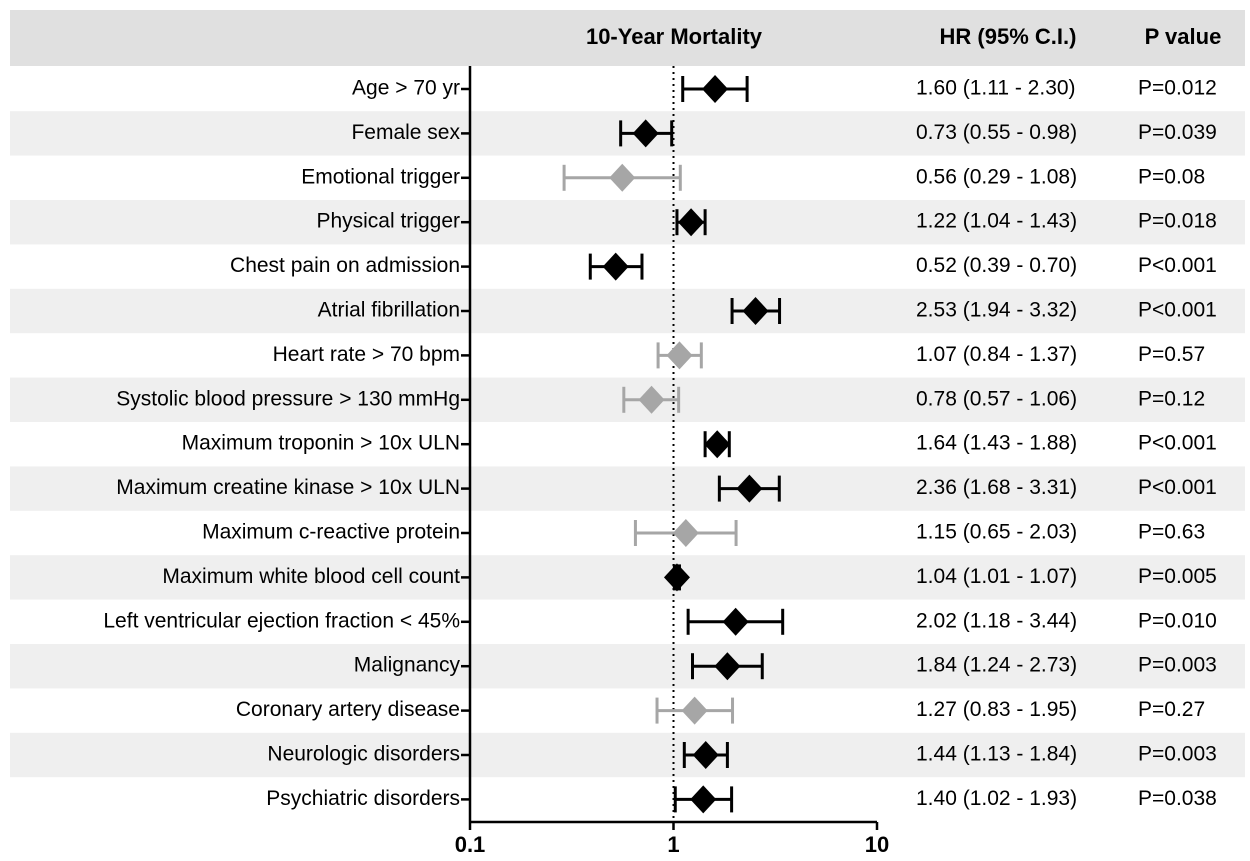 The height and width of the screenshot is (861, 1250). What do you see at coordinates (996, 398) in the screenshot?
I see `hr-label: 0.78 (0.57 - 1.06)` at bounding box center [996, 398].